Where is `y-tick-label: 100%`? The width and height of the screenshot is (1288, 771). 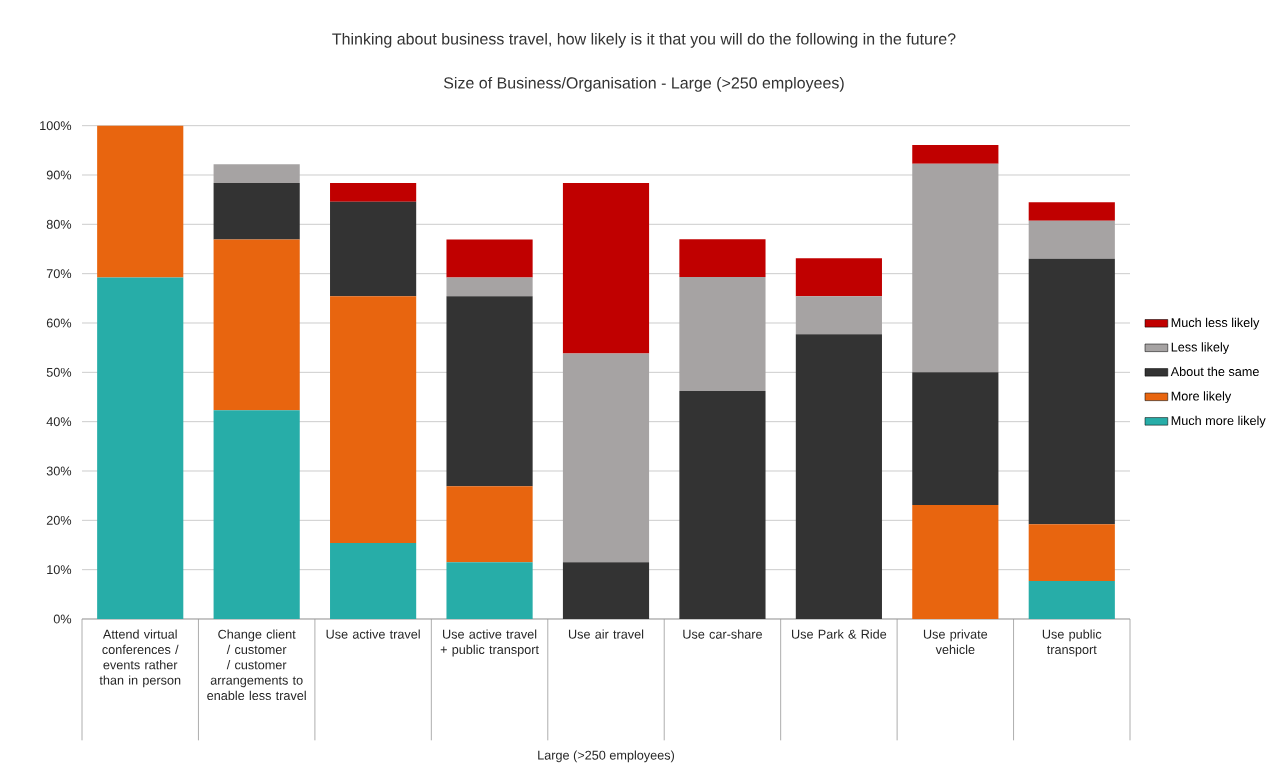 y-tick-label: 100% is located at coordinates (56, 126).